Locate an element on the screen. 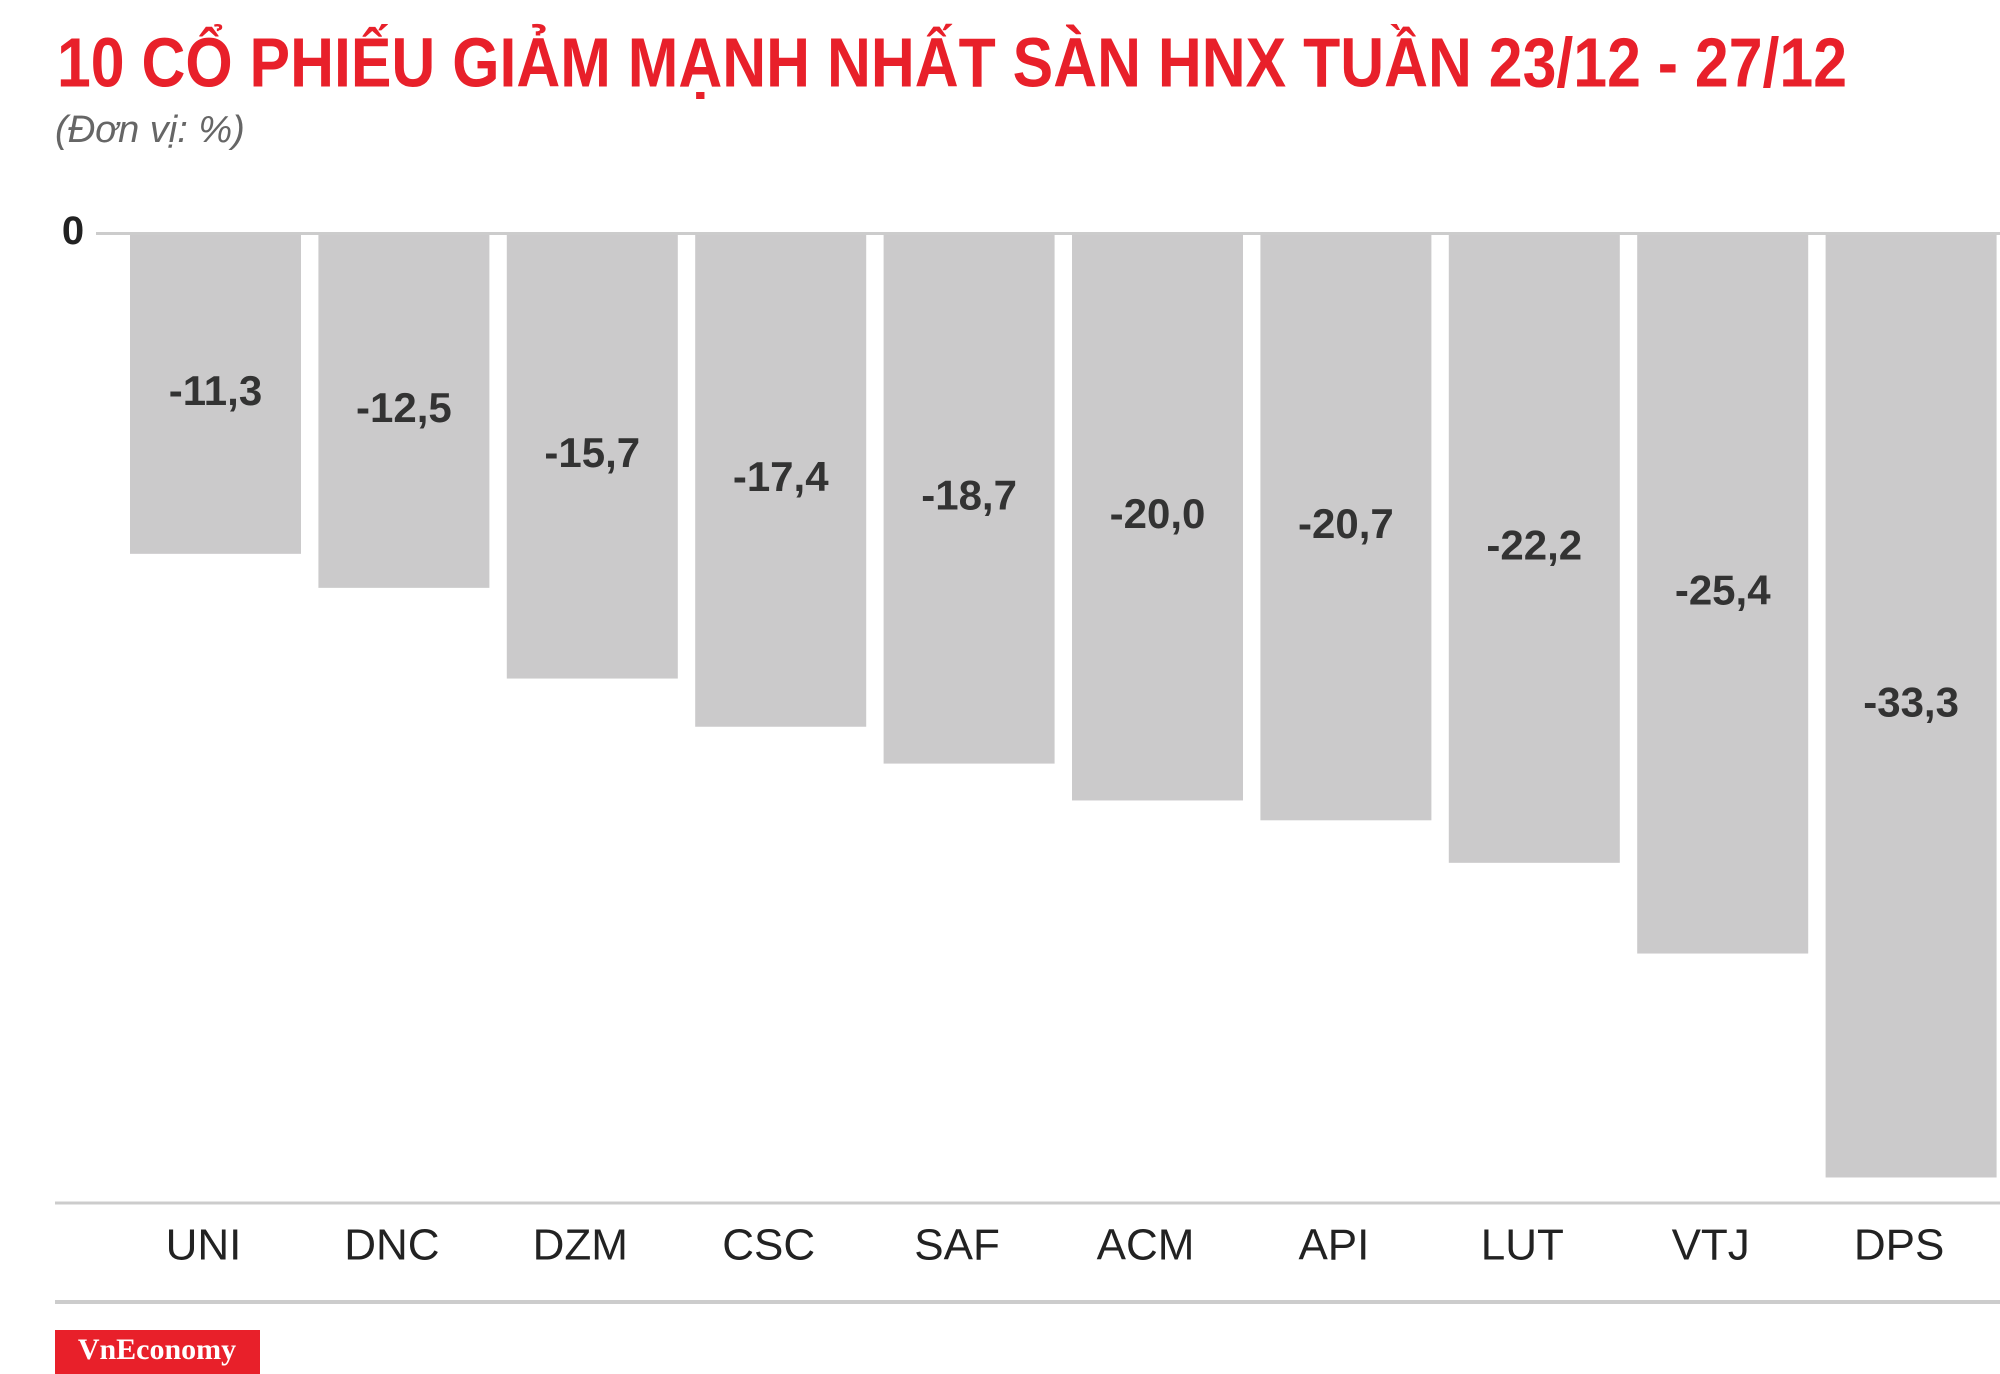 The image size is (2000, 1374). x-tick-label: DNC is located at coordinates (391, 1245).